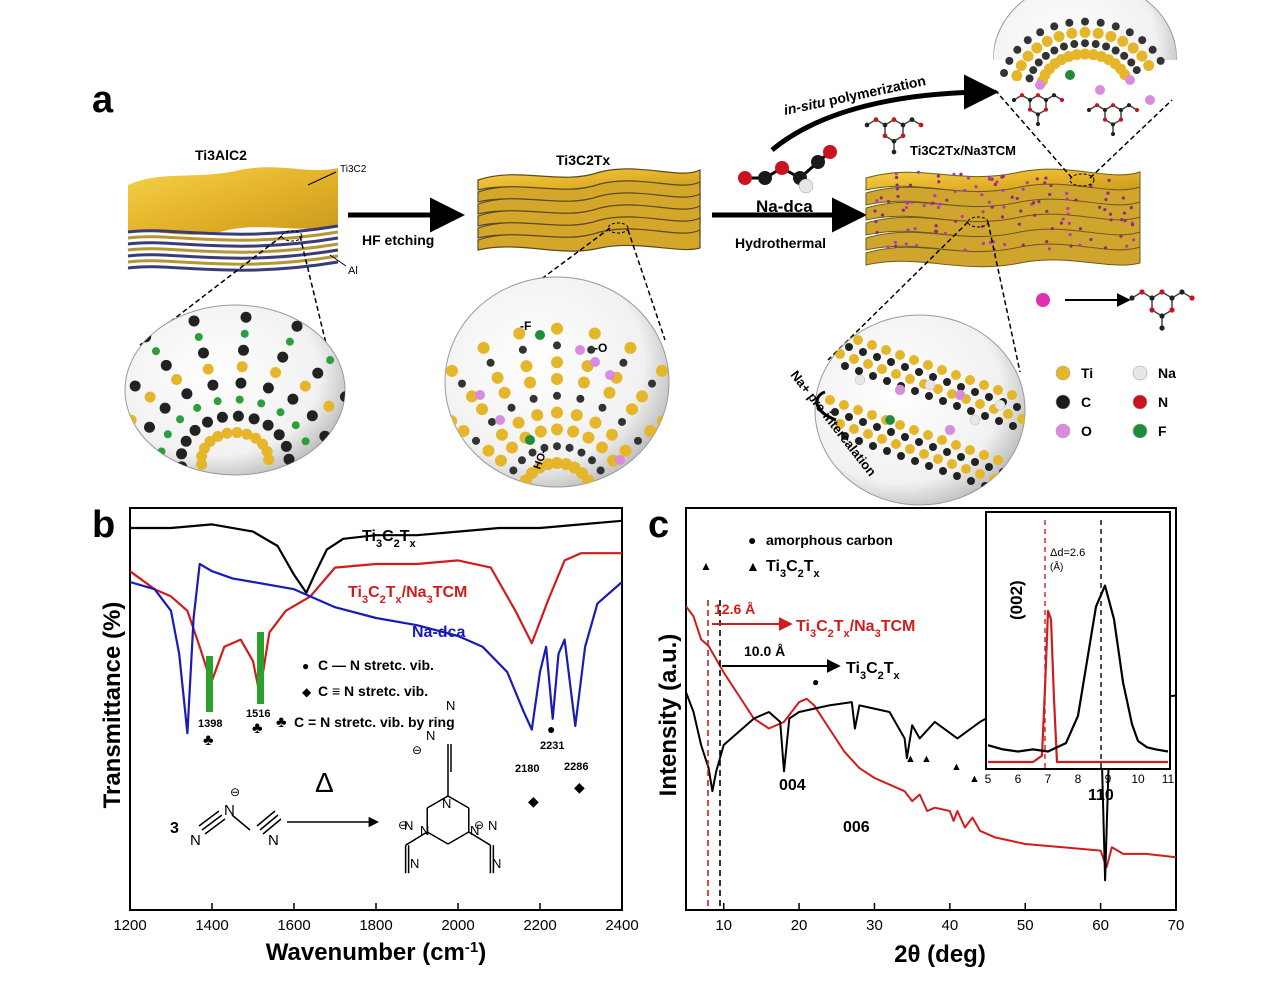 Image resolution: width=1280 pixels, height=999 pixels. I want to click on x-tick-label: 2400, so click(621, 925).